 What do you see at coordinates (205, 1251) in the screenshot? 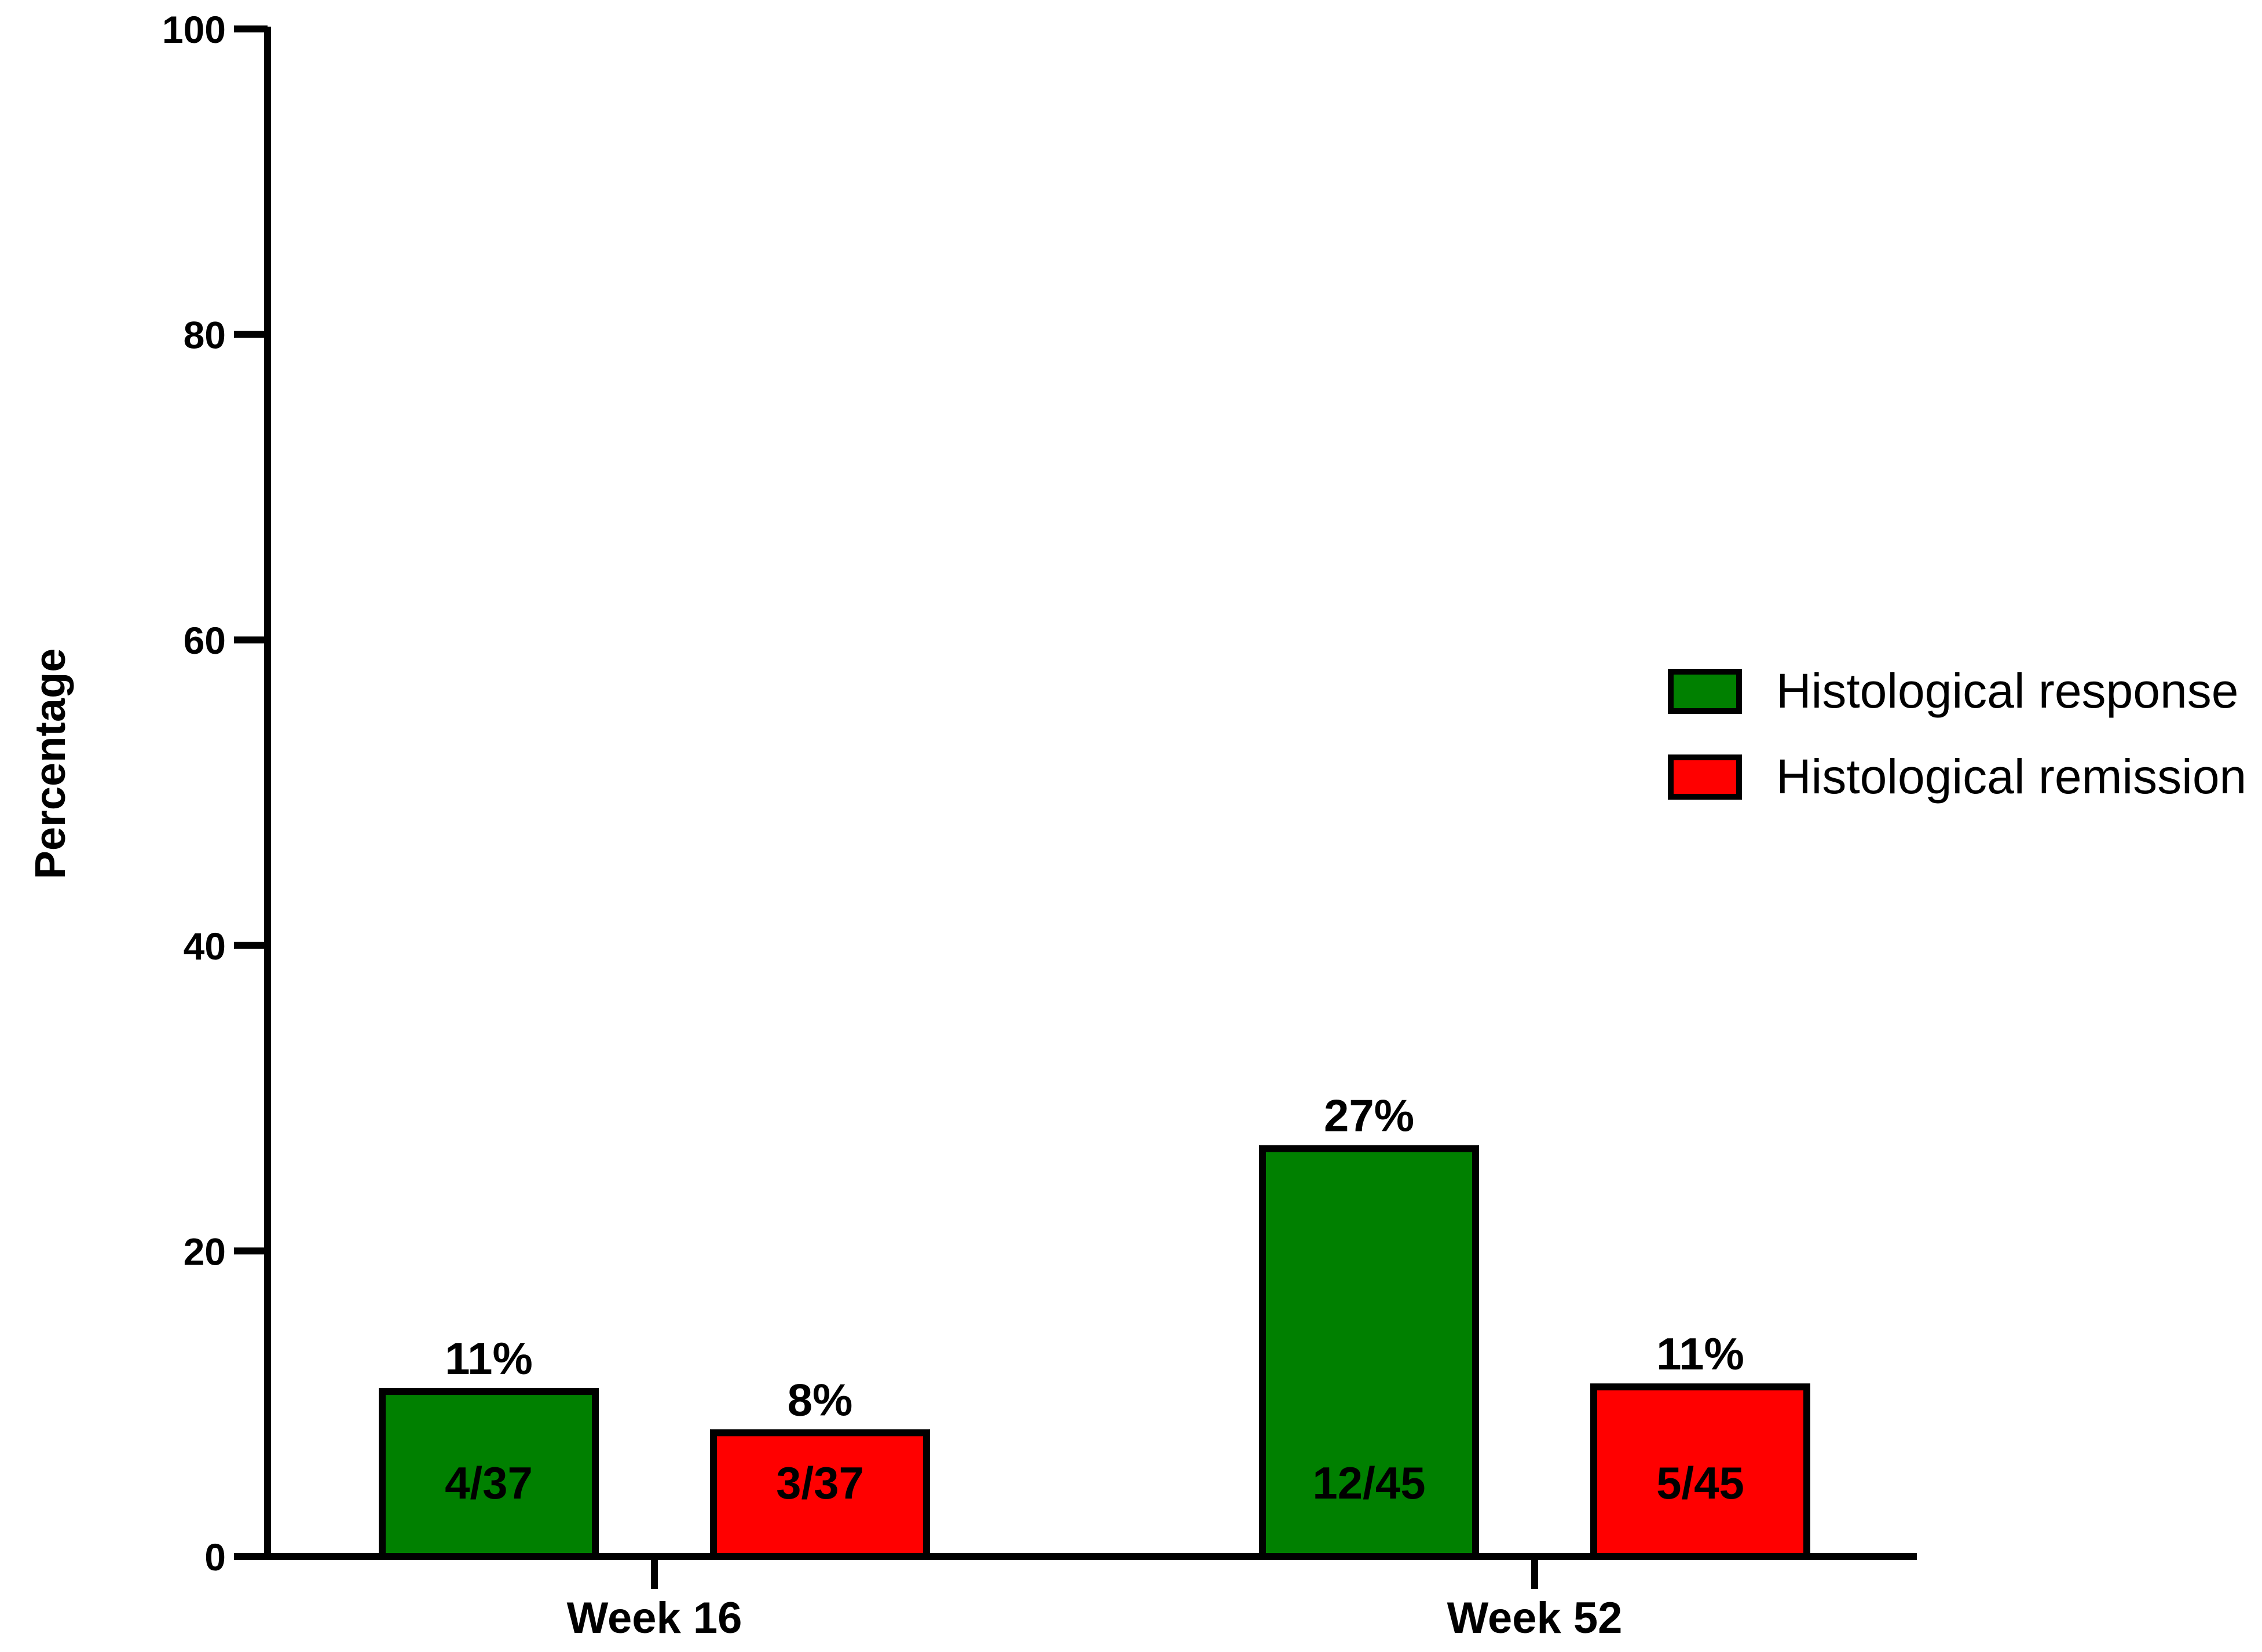
I see `y-tick-label: 20` at bounding box center [205, 1251].